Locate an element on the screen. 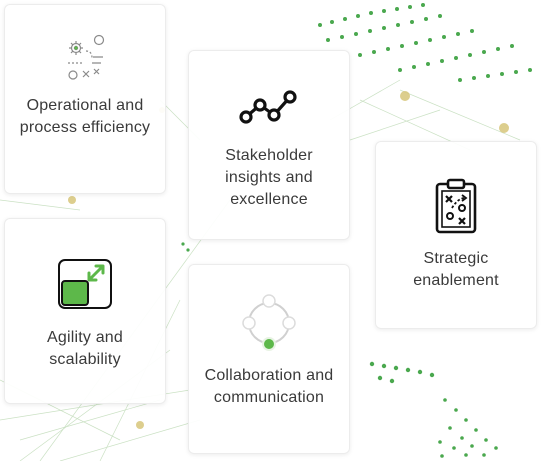 This screenshot has width=541, height=461. card-operational-efficiency: Operational and process efficiency is located at coordinates (85, 99).